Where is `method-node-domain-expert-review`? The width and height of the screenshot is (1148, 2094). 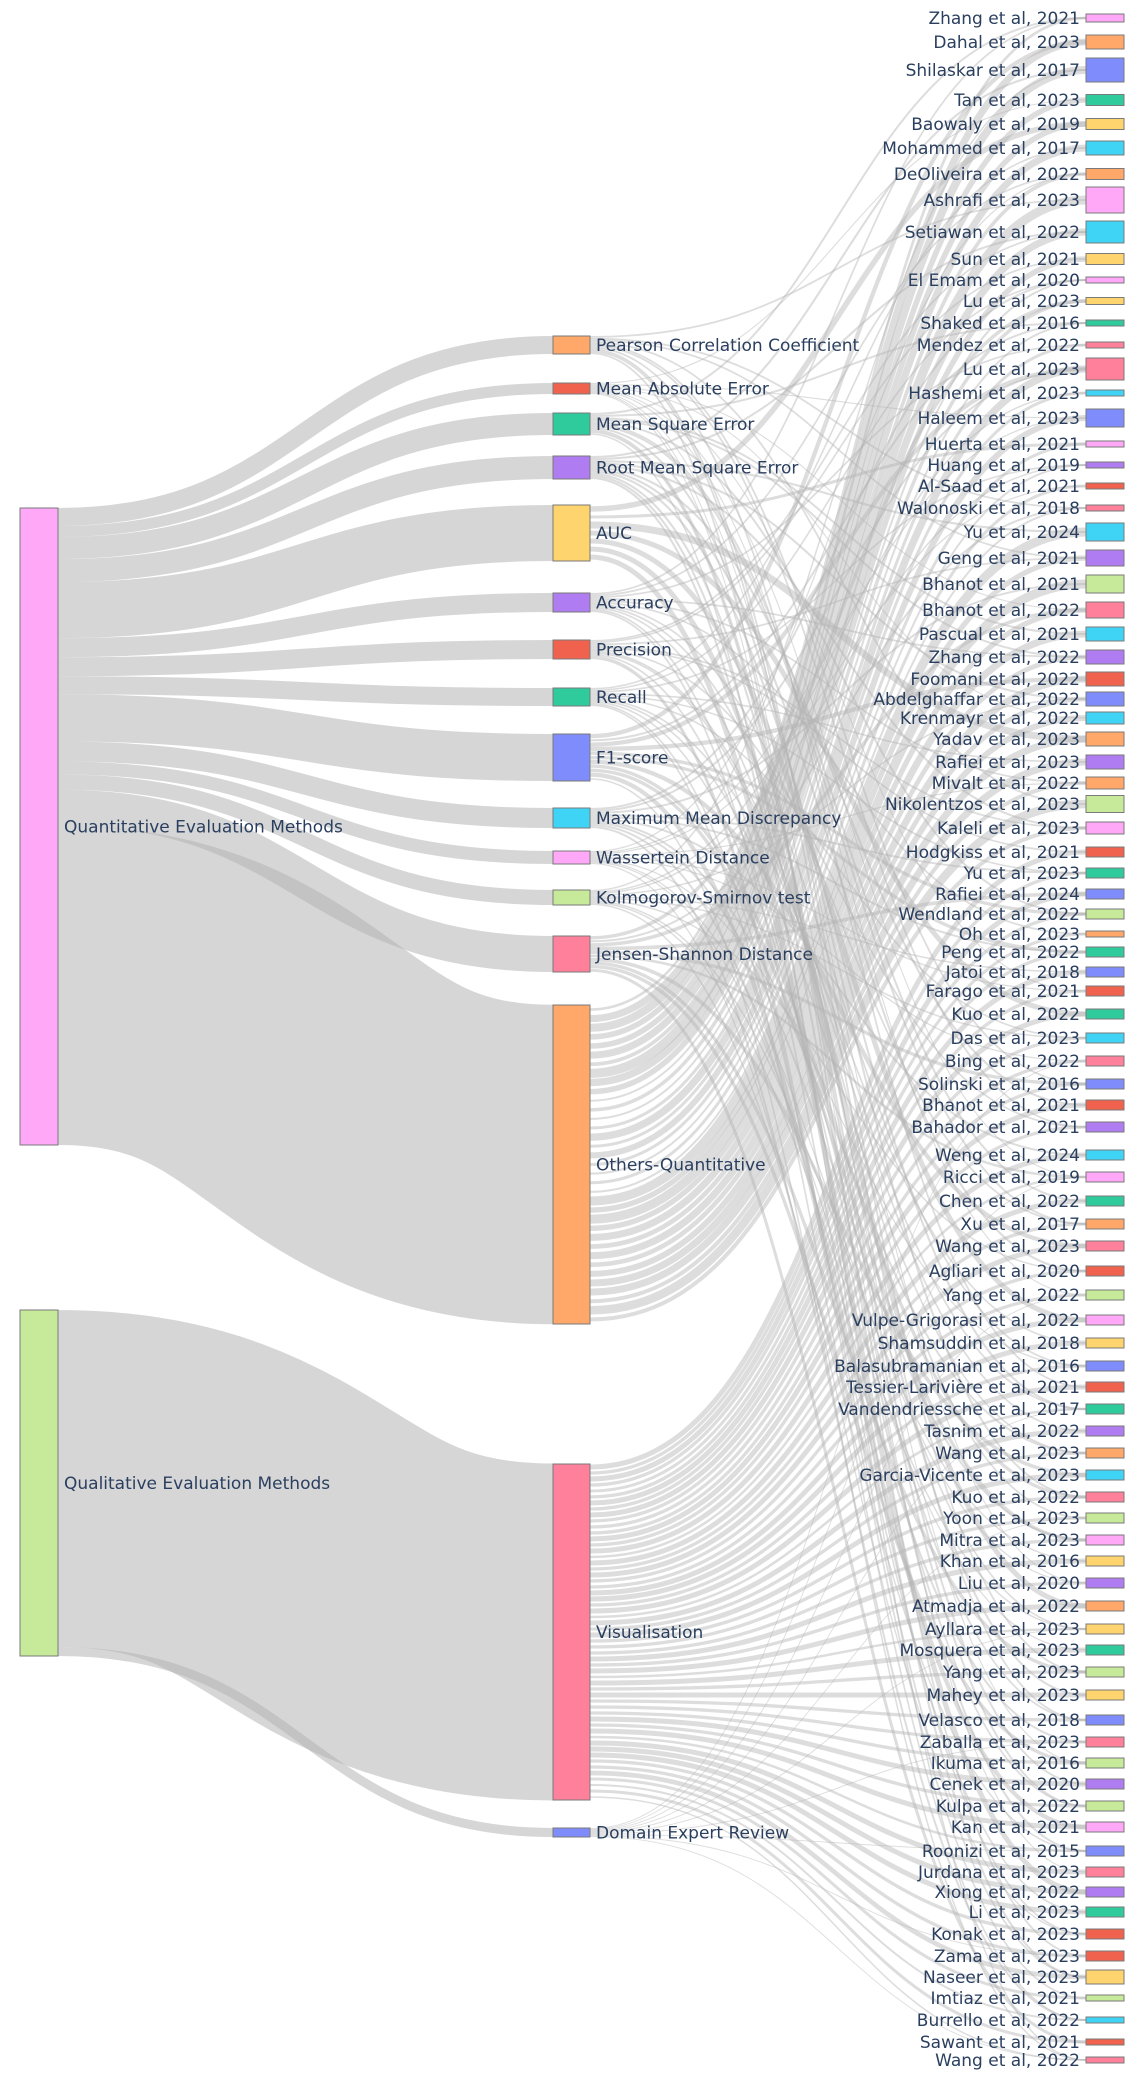 method-node-domain-expert-review is located at coordinates (571, 1832).